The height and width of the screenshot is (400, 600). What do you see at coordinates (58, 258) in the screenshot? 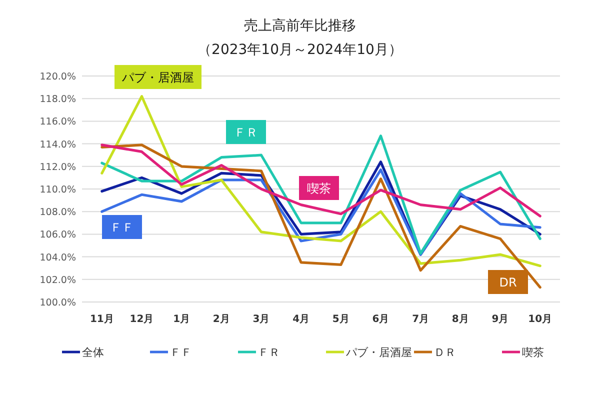
I see `y-tick-label: 104.0%` at bounding box center [58, 258].